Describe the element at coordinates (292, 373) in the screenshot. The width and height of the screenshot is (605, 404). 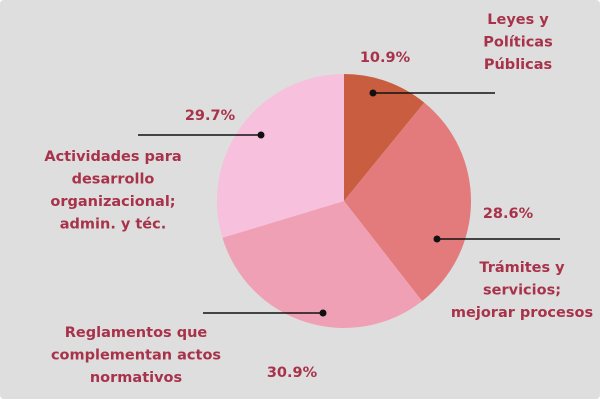
I see `value-label: 30.9%` at that location.